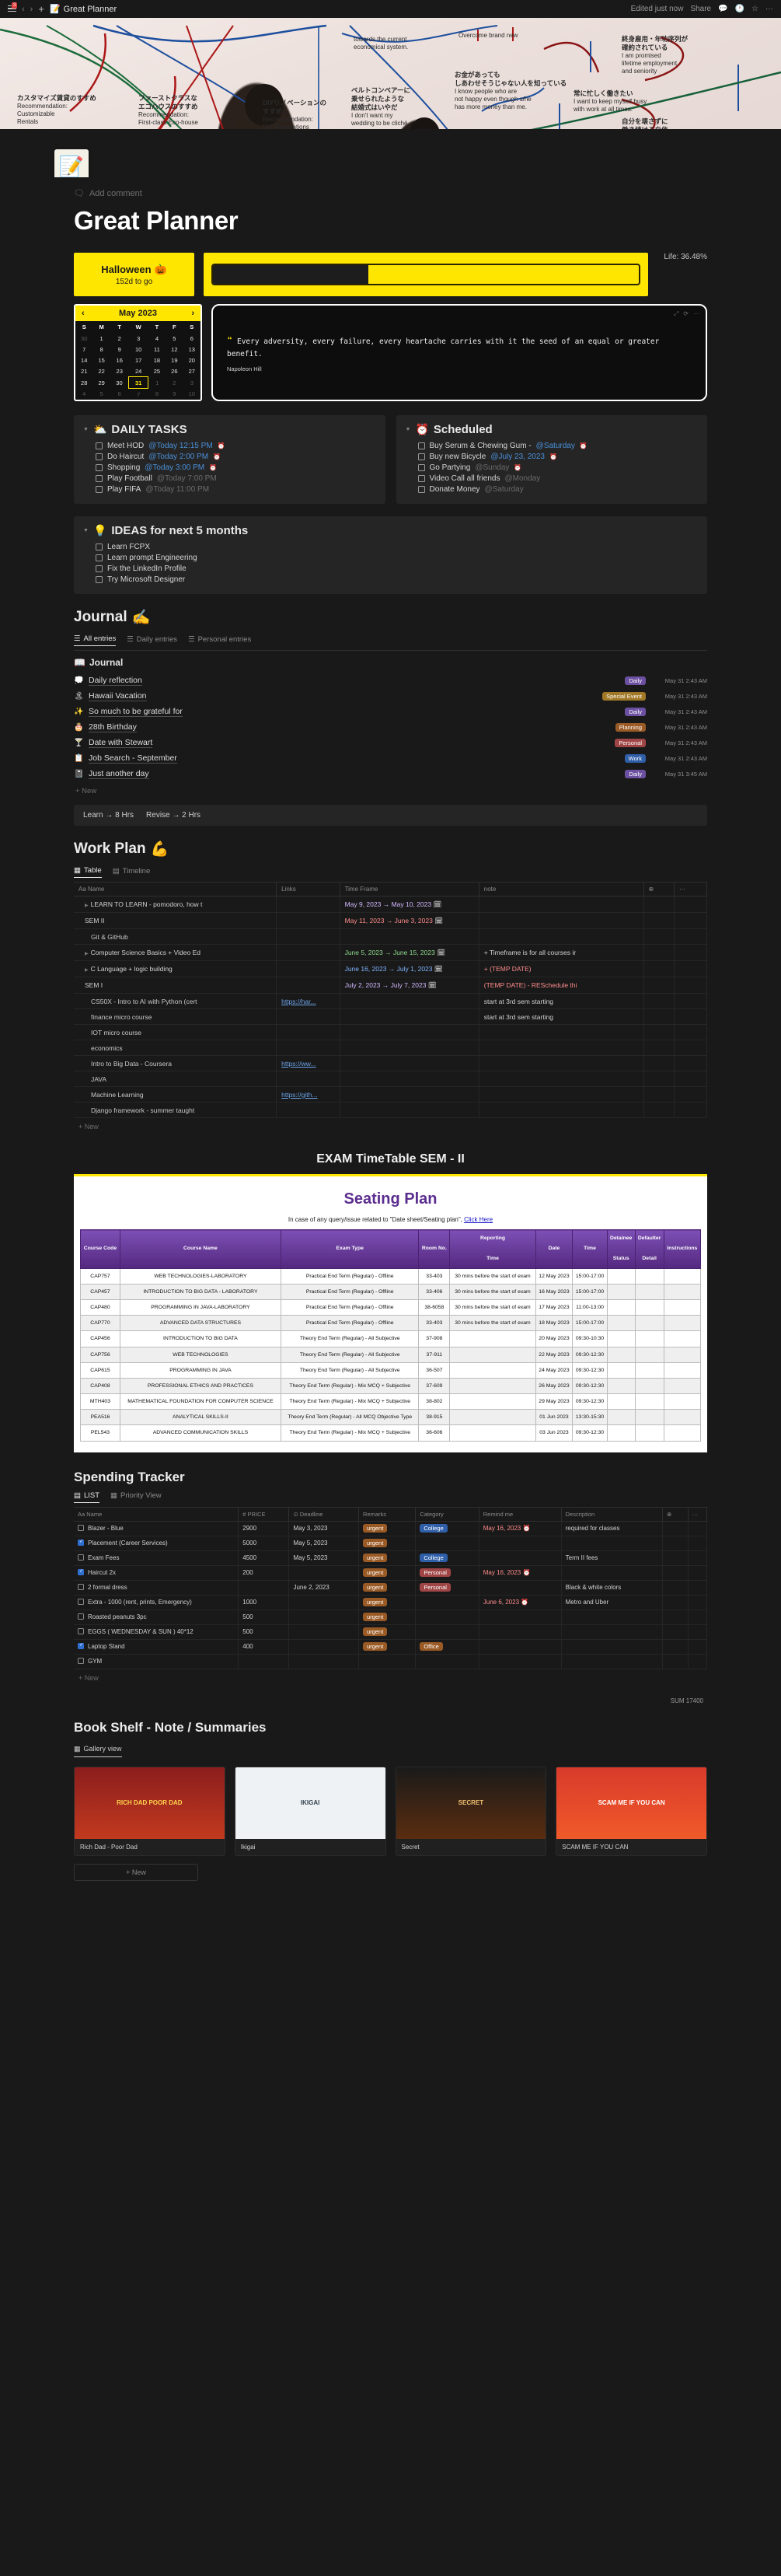 The image size is (781, 2576). I want to click on idea-item: Learn FCPX, so click(397, 547).